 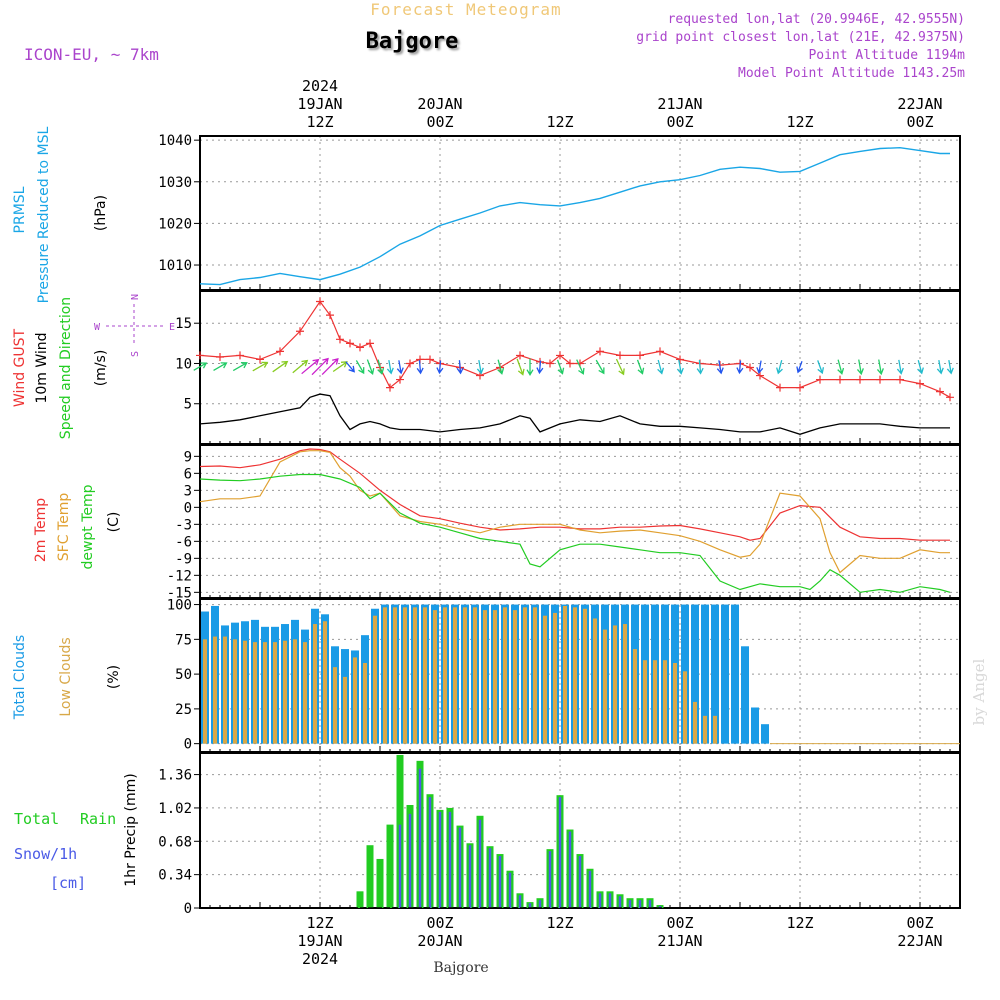 I want to click on pressure-label-prmsl: PRMSL, so click(x=20, y=209).